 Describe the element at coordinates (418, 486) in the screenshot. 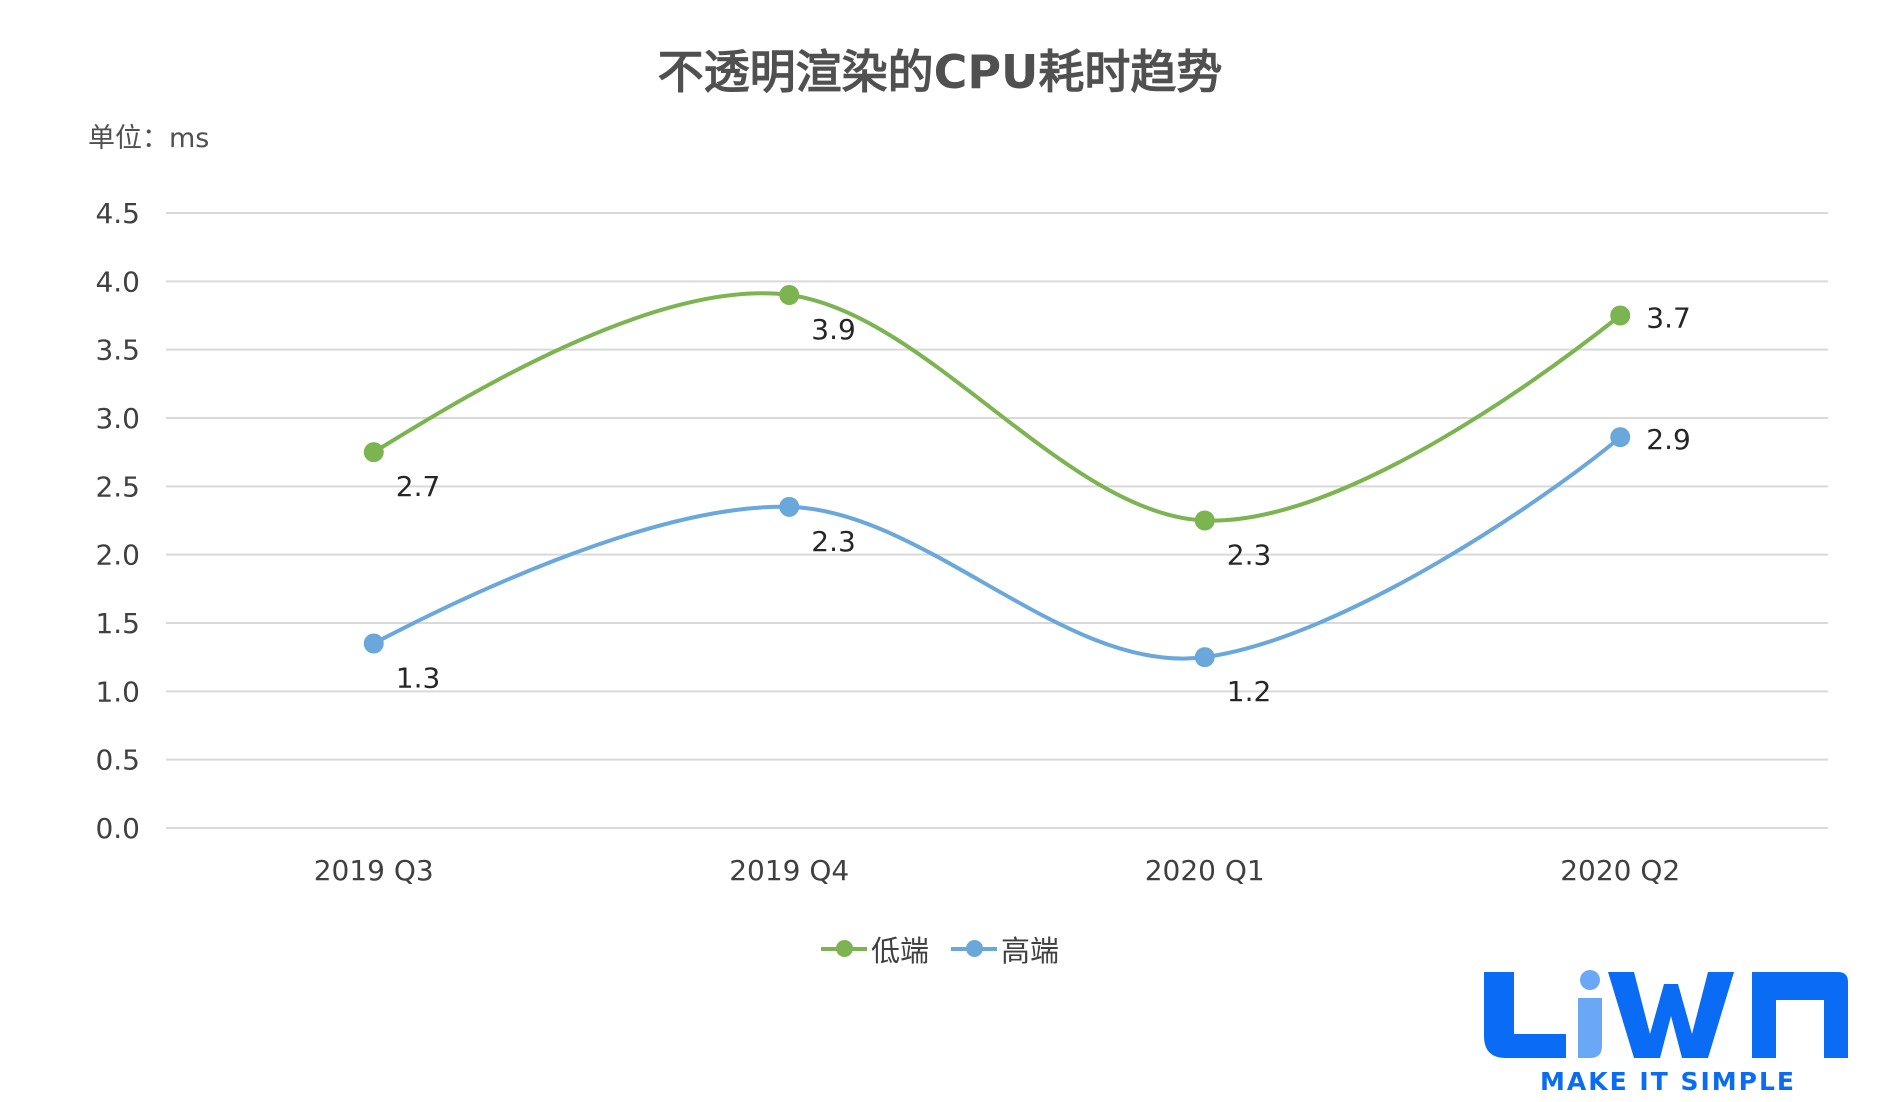

I see `data-label: 2.7` at that location.